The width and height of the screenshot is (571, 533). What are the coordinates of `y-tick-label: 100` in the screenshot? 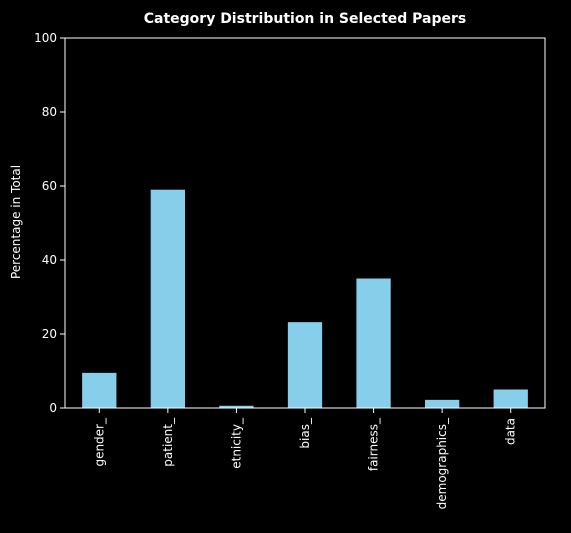 It's located at (45, 38).